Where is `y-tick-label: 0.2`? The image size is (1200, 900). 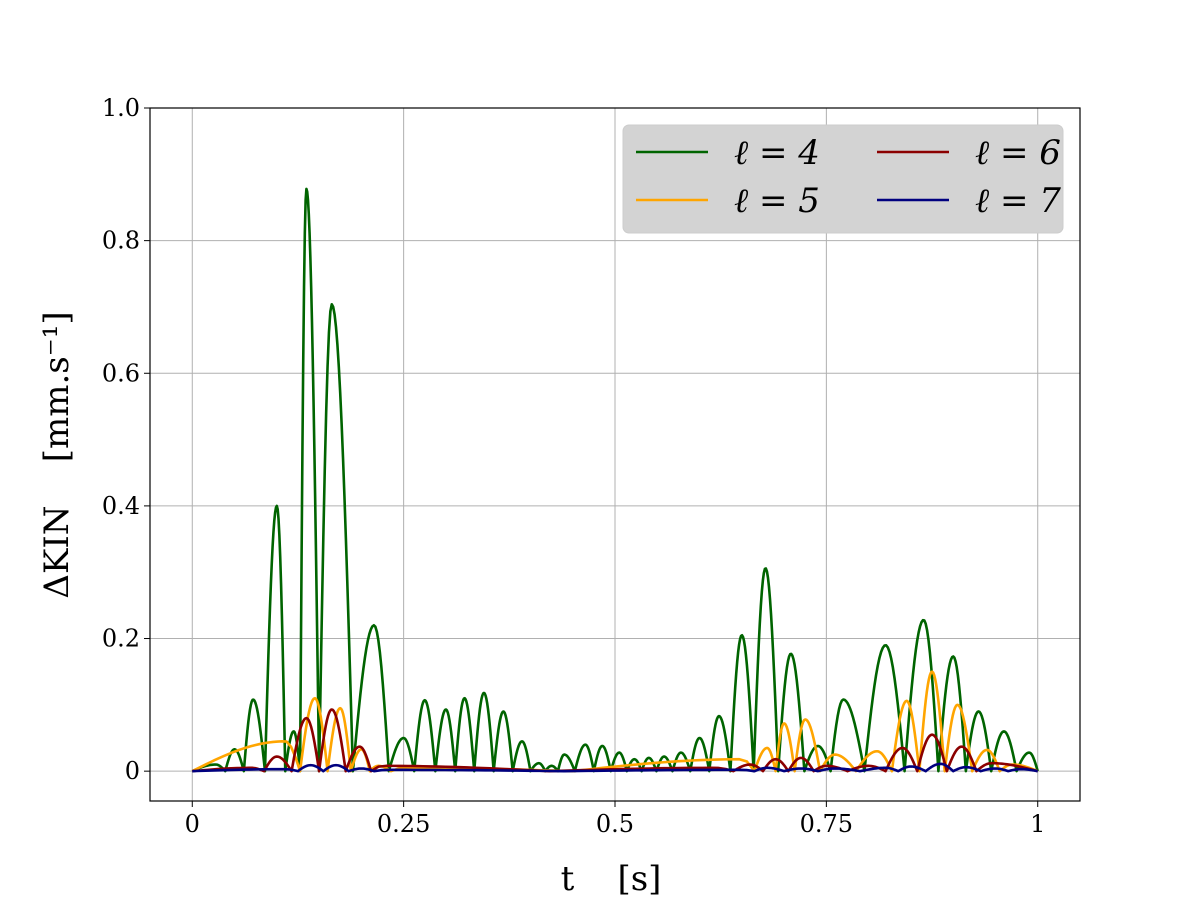 y-tick-label: 0.2 is located at coordinates (121, 639).